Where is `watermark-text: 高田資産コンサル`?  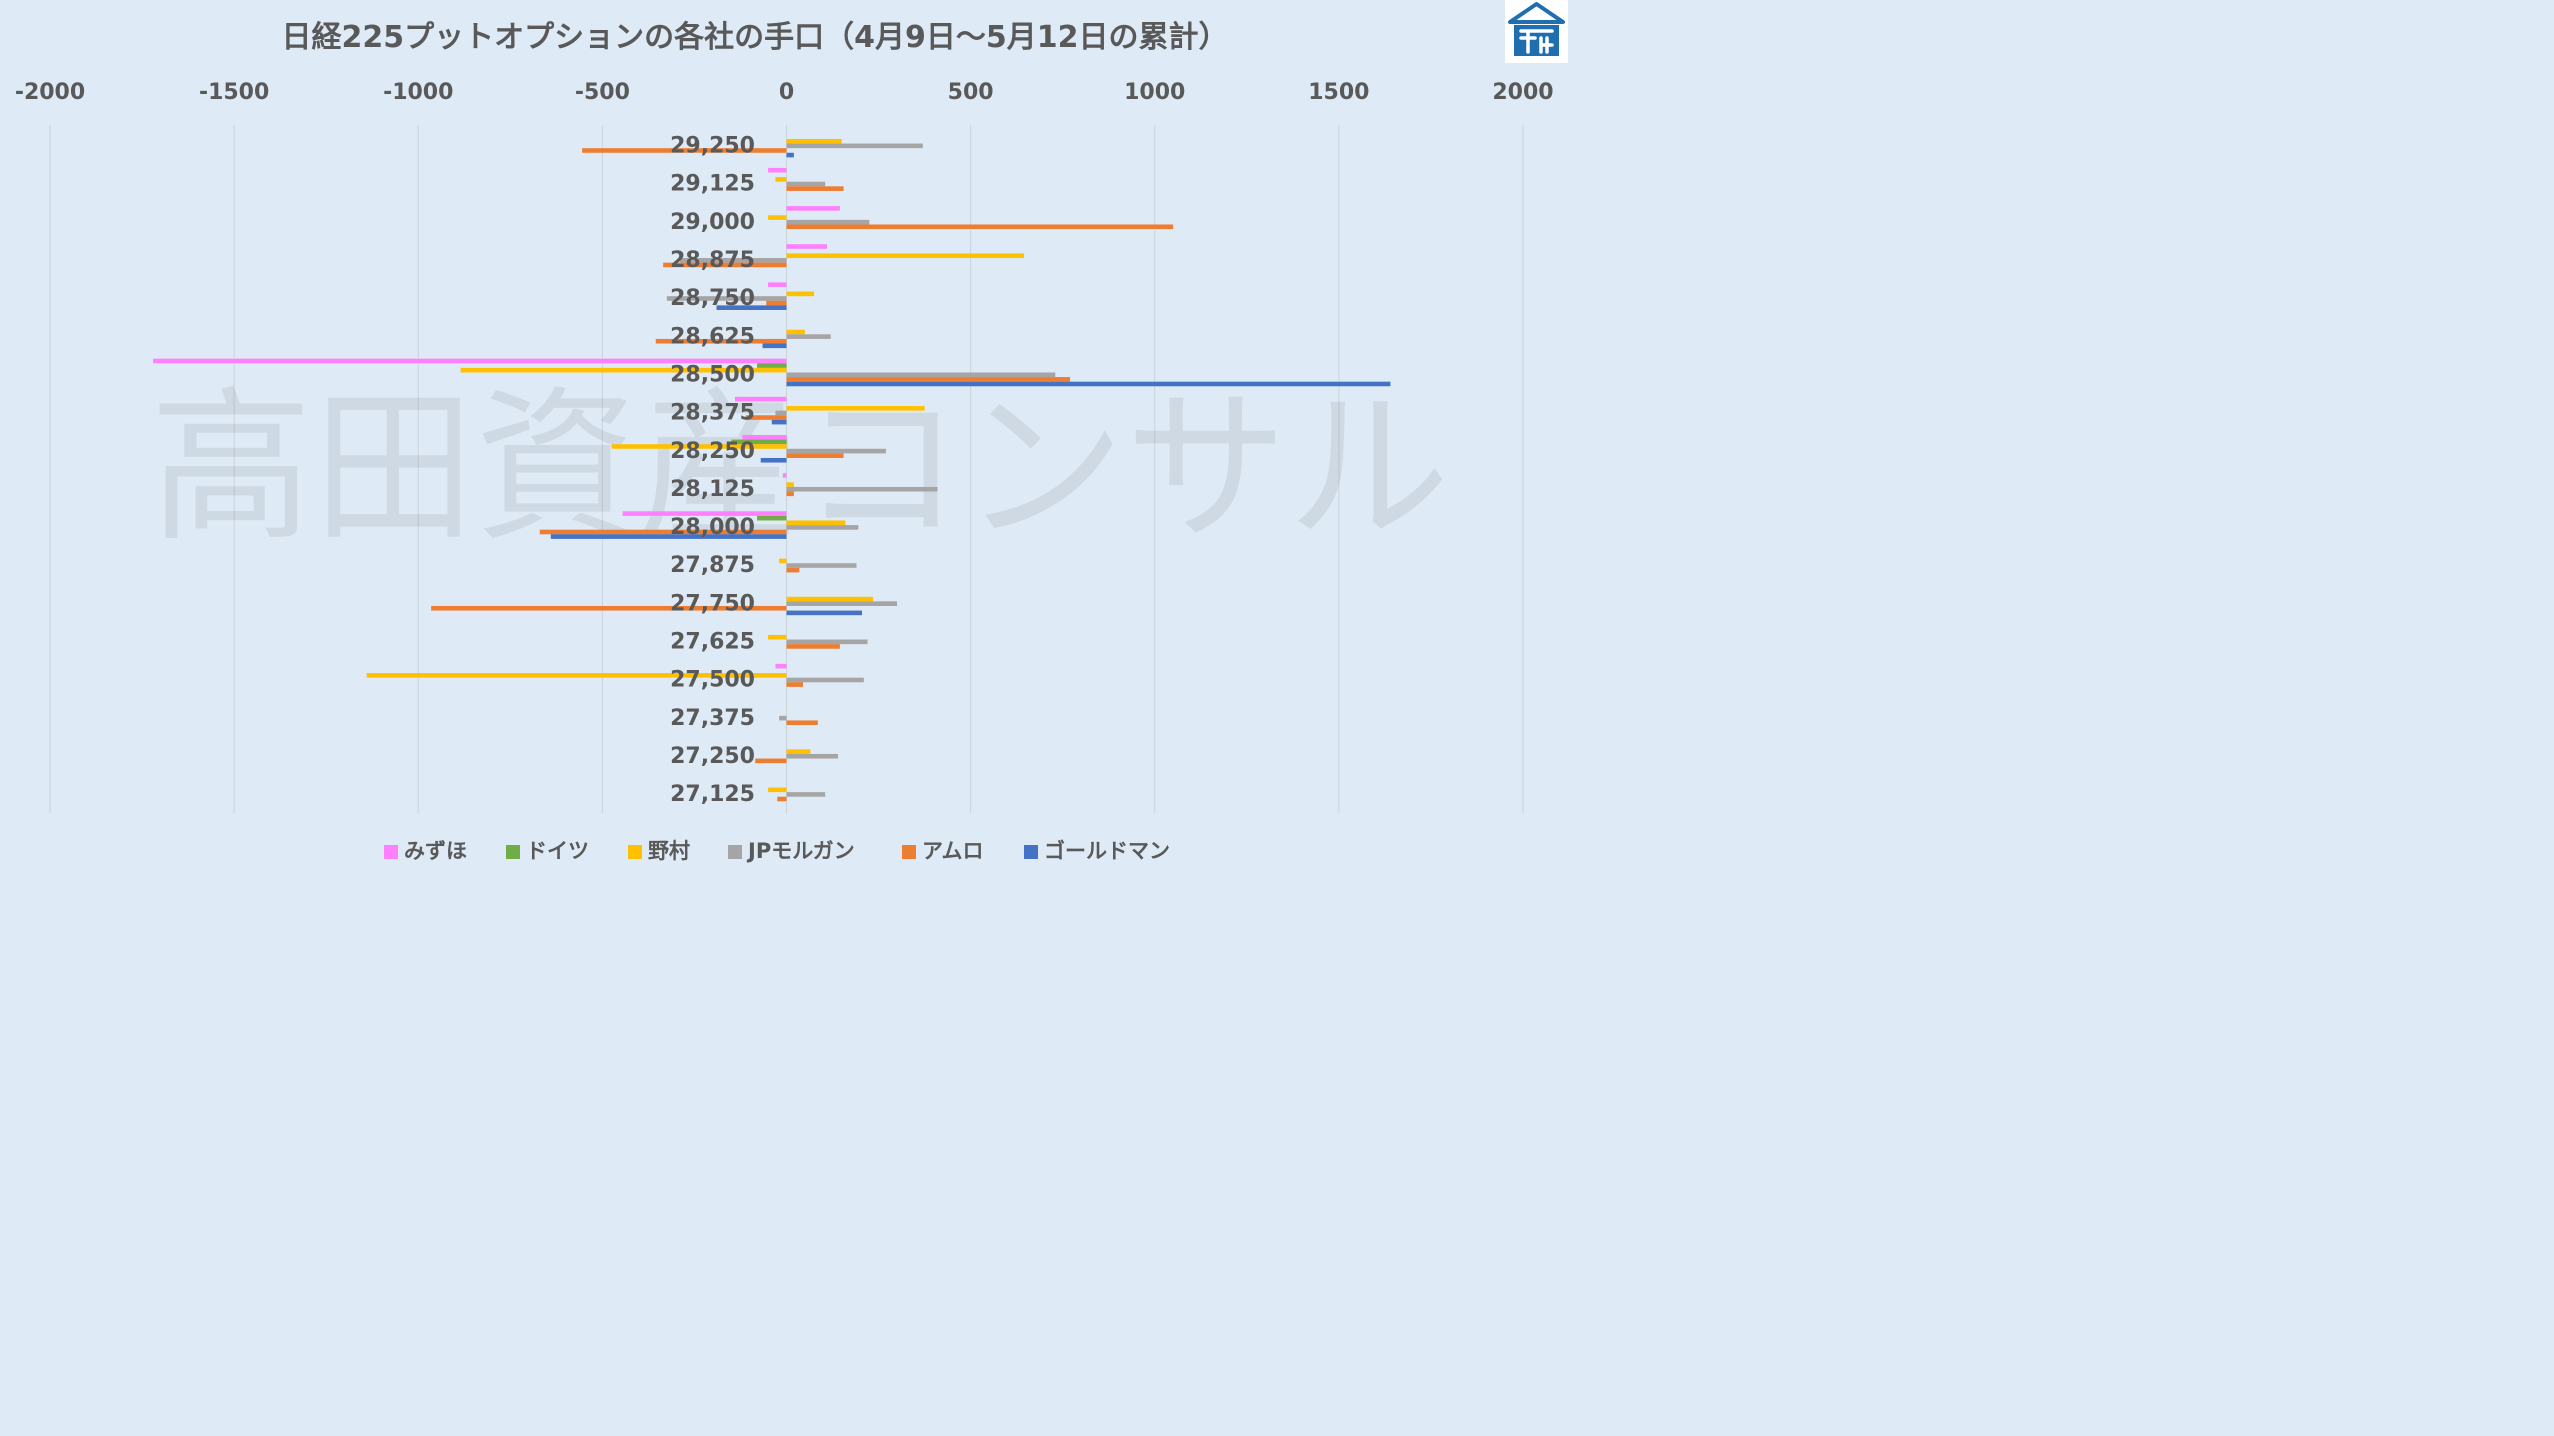 watermark-text: 高田資産コンサル is located at coordinates (800, 468).